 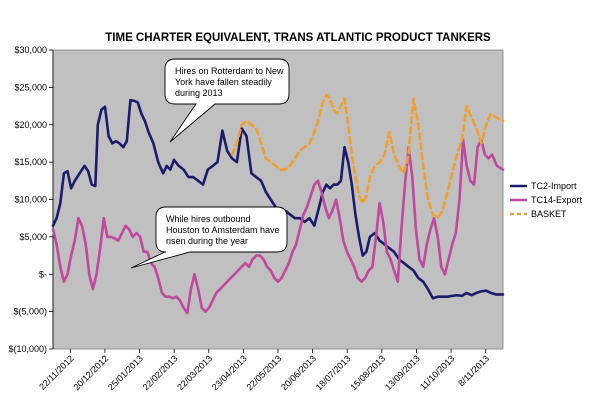 I want to click on y-tick-label: $(5,000), so click(x=30, y=312).